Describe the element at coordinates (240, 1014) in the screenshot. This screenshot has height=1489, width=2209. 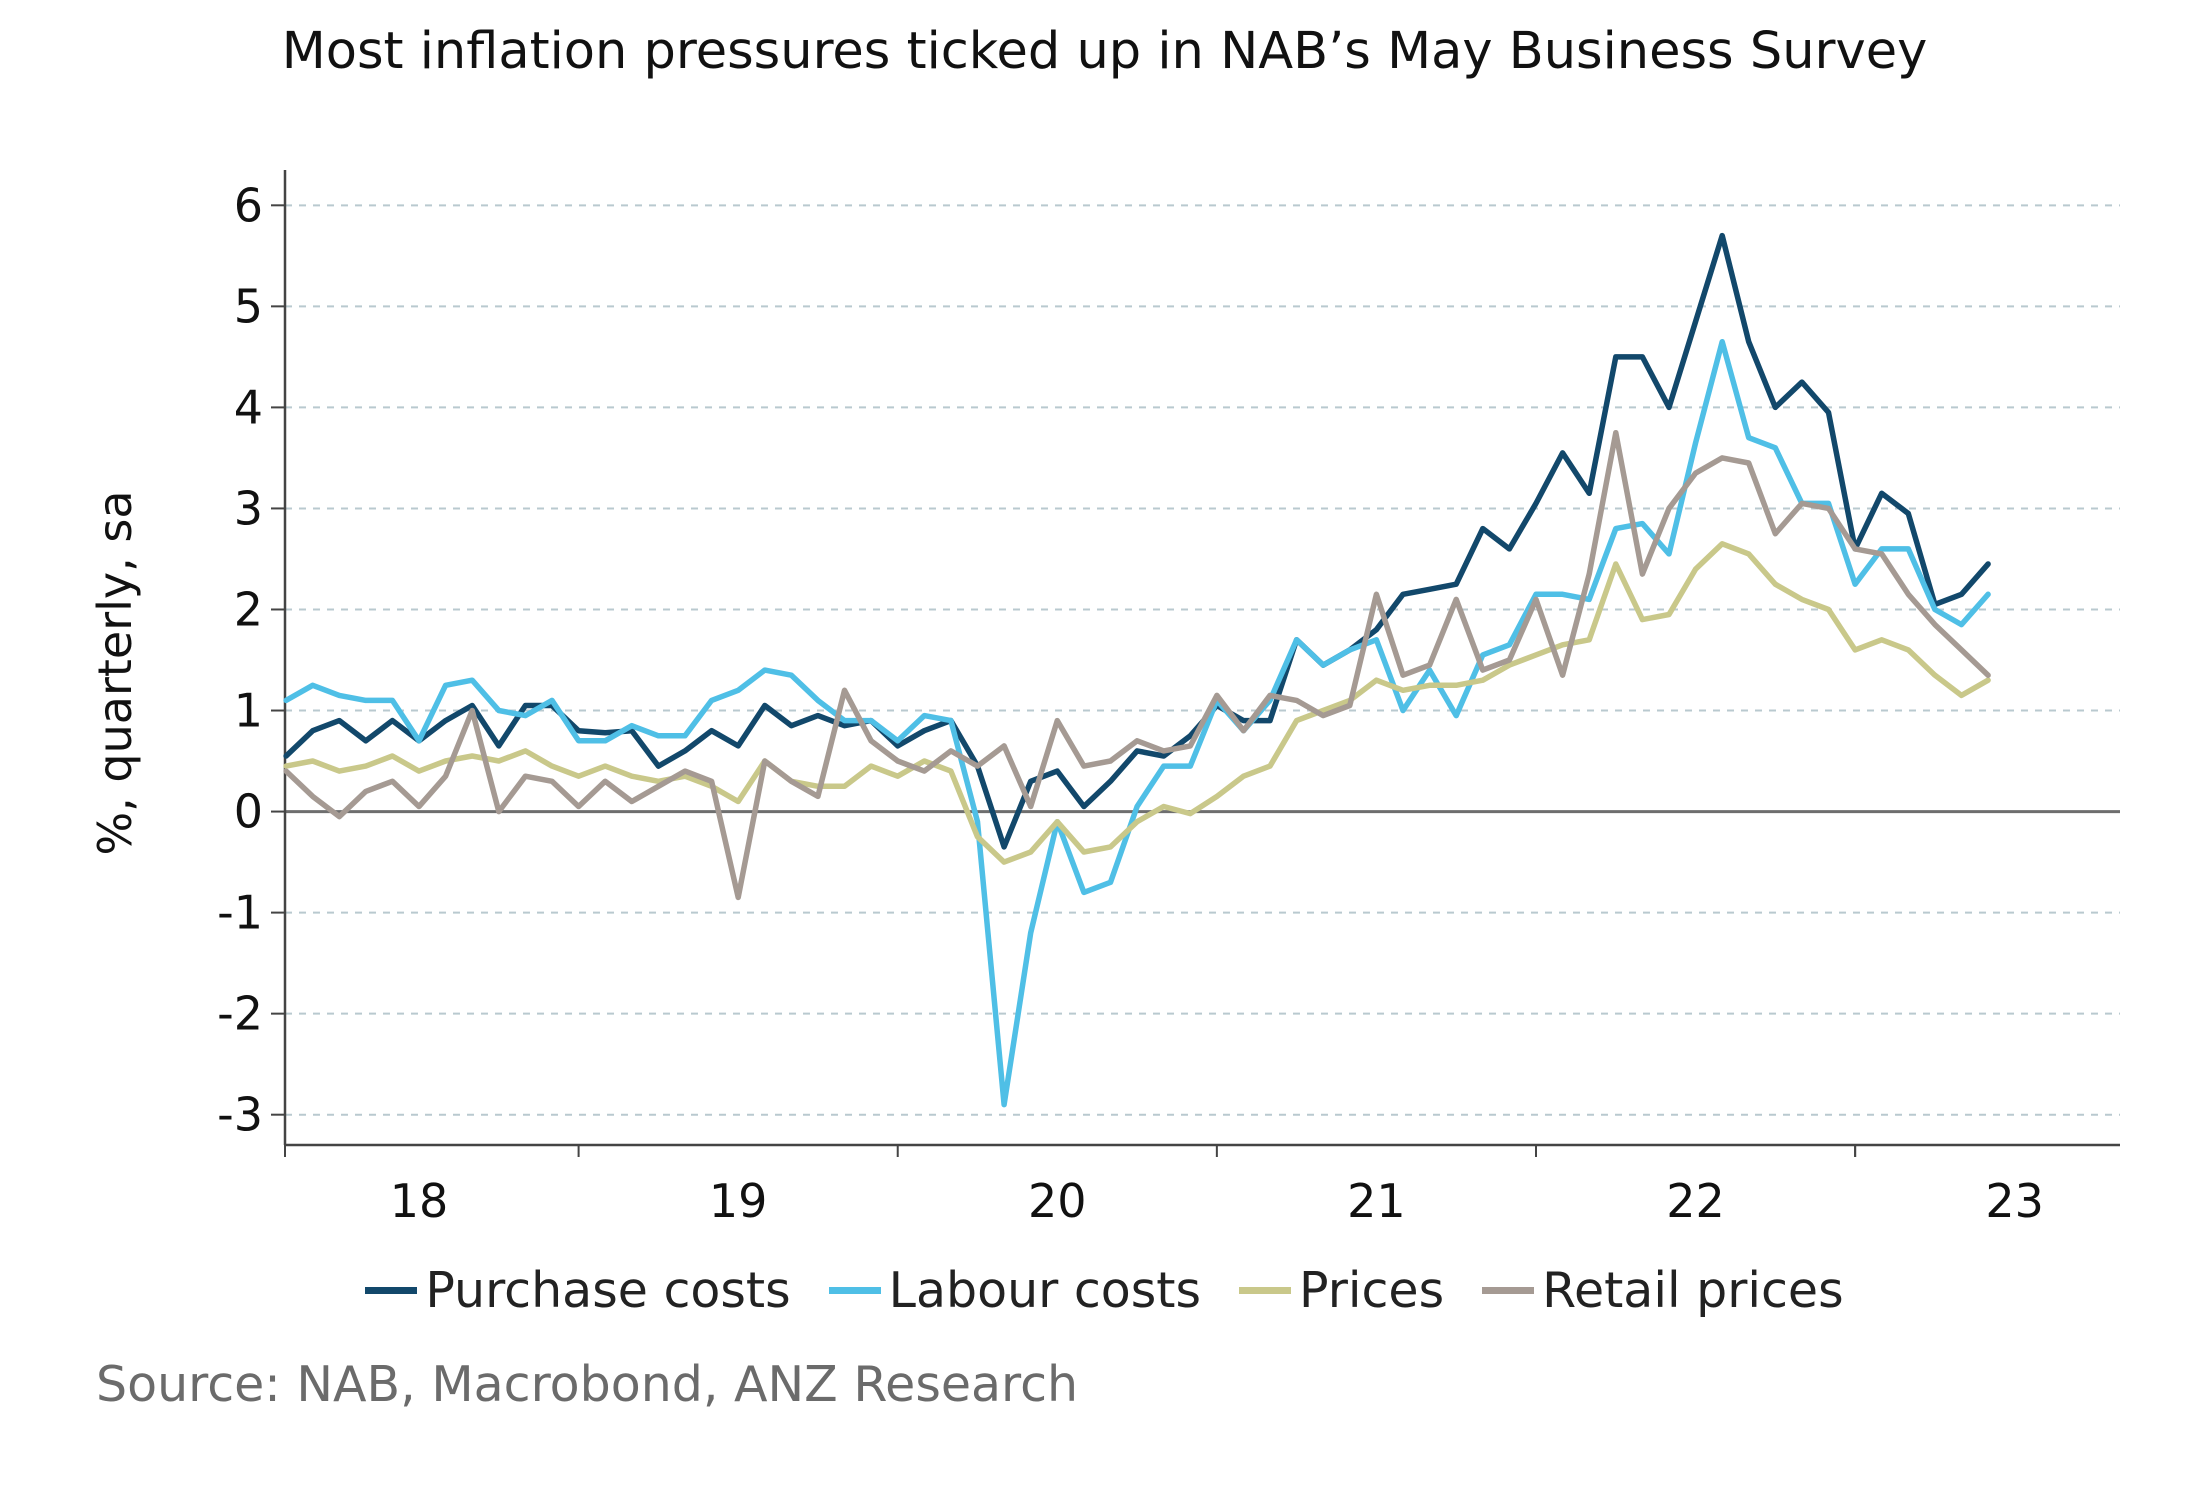
I see `y-tick-label: -2` at that location.